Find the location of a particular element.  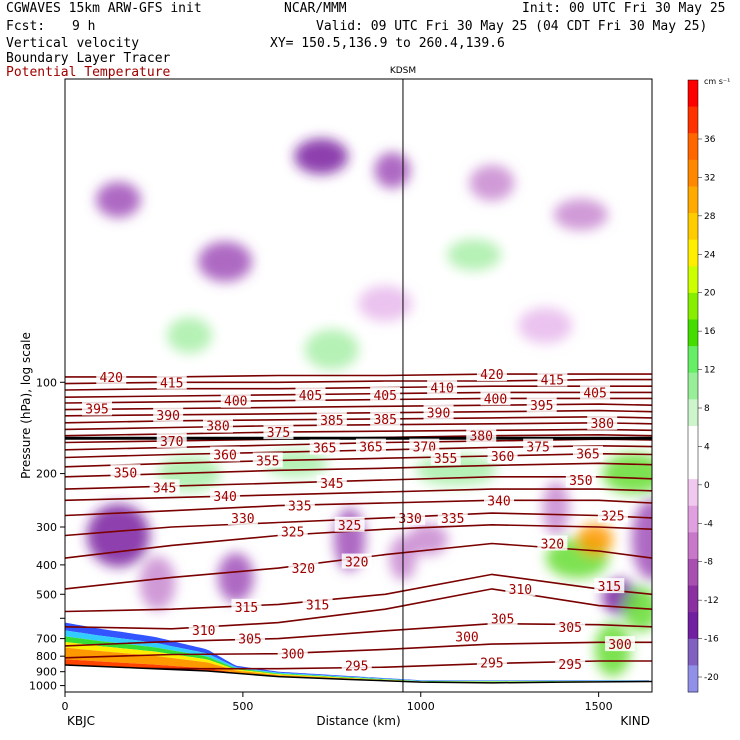

x-tick-label-3: 1500 is located at coordinates (599, 706).